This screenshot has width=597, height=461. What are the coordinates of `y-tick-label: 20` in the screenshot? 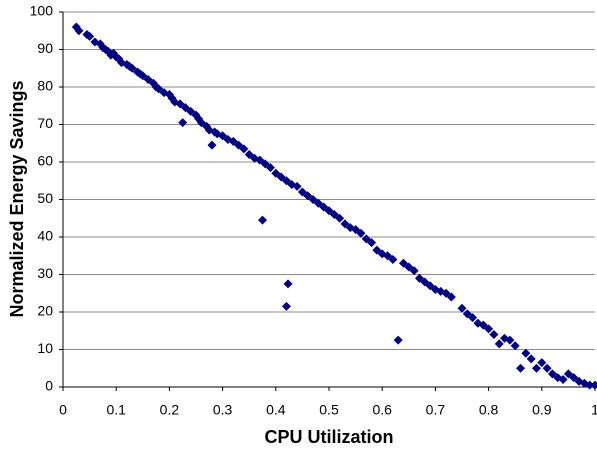 It's located at (45, 311).